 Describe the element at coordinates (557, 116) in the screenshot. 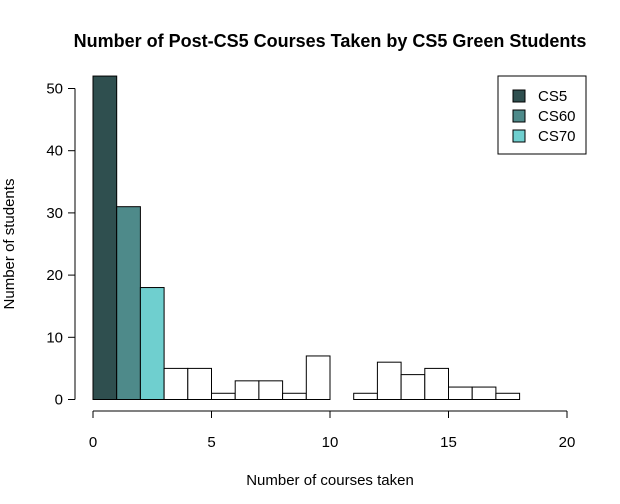

I see `legend-label: CS60` at that location.